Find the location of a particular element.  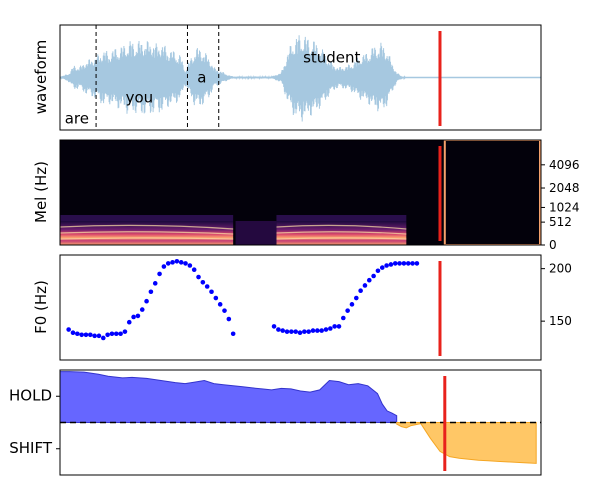

mel-padding-region is located at coordinates (492, 192).